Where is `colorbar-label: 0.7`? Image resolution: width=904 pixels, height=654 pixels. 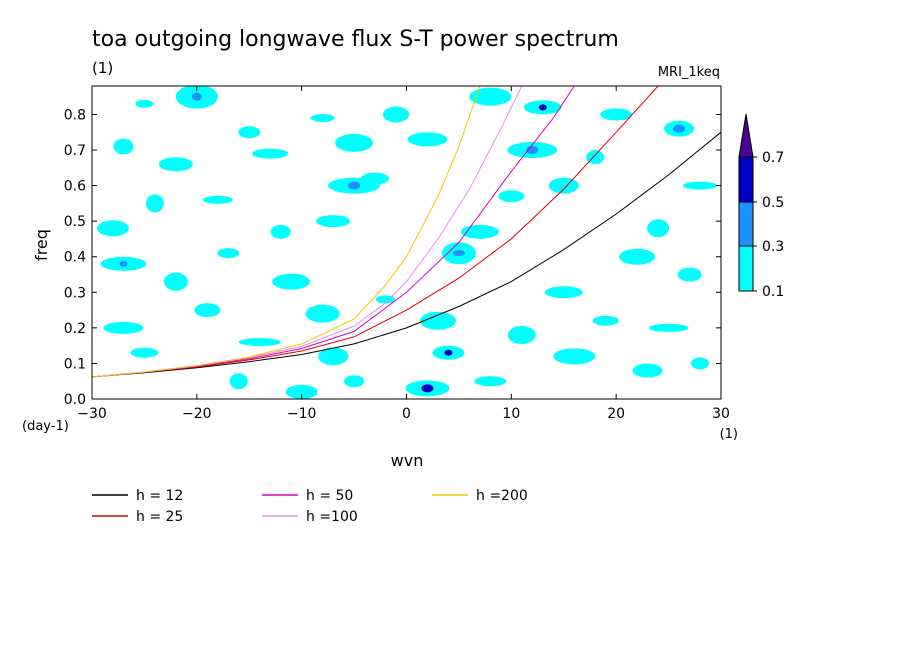 colorbar-label: 0.7 is located at coordinates (773, 158).